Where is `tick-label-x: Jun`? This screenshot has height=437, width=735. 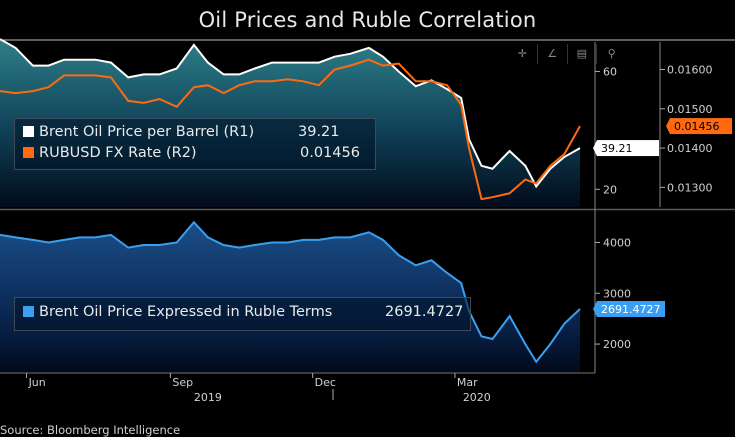
tick-label-x: Jun is located at coordinates (37, 382).